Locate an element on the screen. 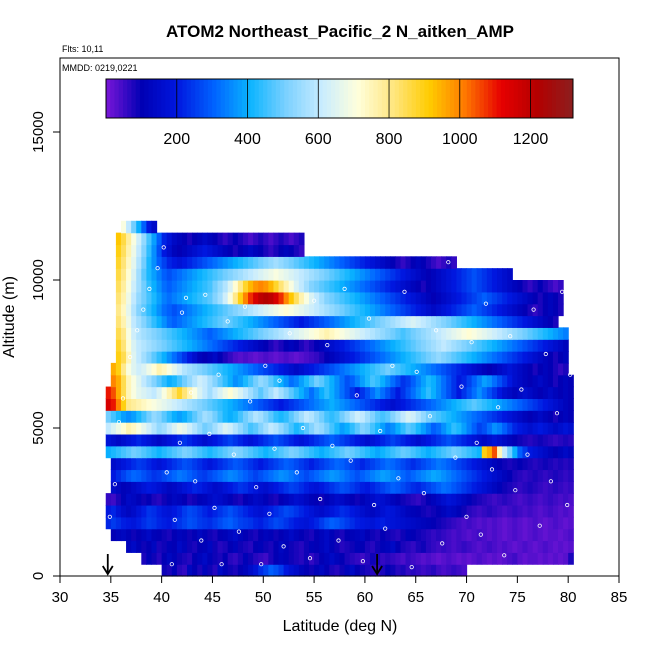 Image resolution: width=650 pixels, height=655 pixels. x-tick-label: 50 is located at coordinates (263, 597).